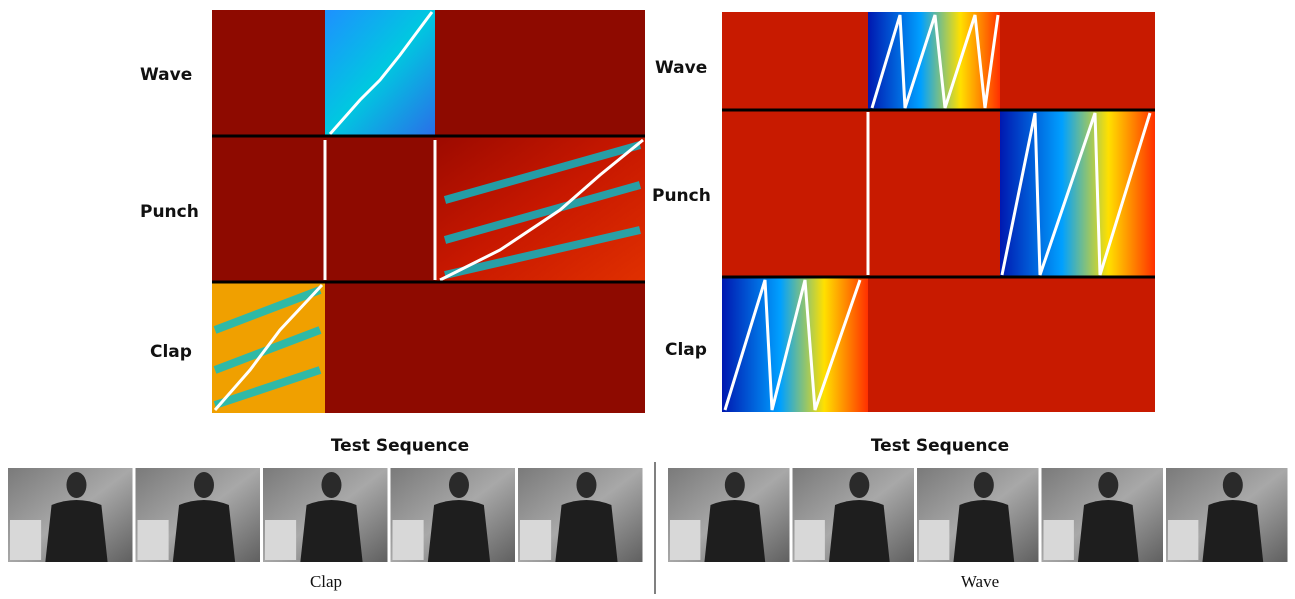 Image resolution: width=1295 pixels, height=599 pixels. What do you see at coordinates (326, 581) in the screenshot?
I see `caption: Clap` at bounding box center [326, 581].